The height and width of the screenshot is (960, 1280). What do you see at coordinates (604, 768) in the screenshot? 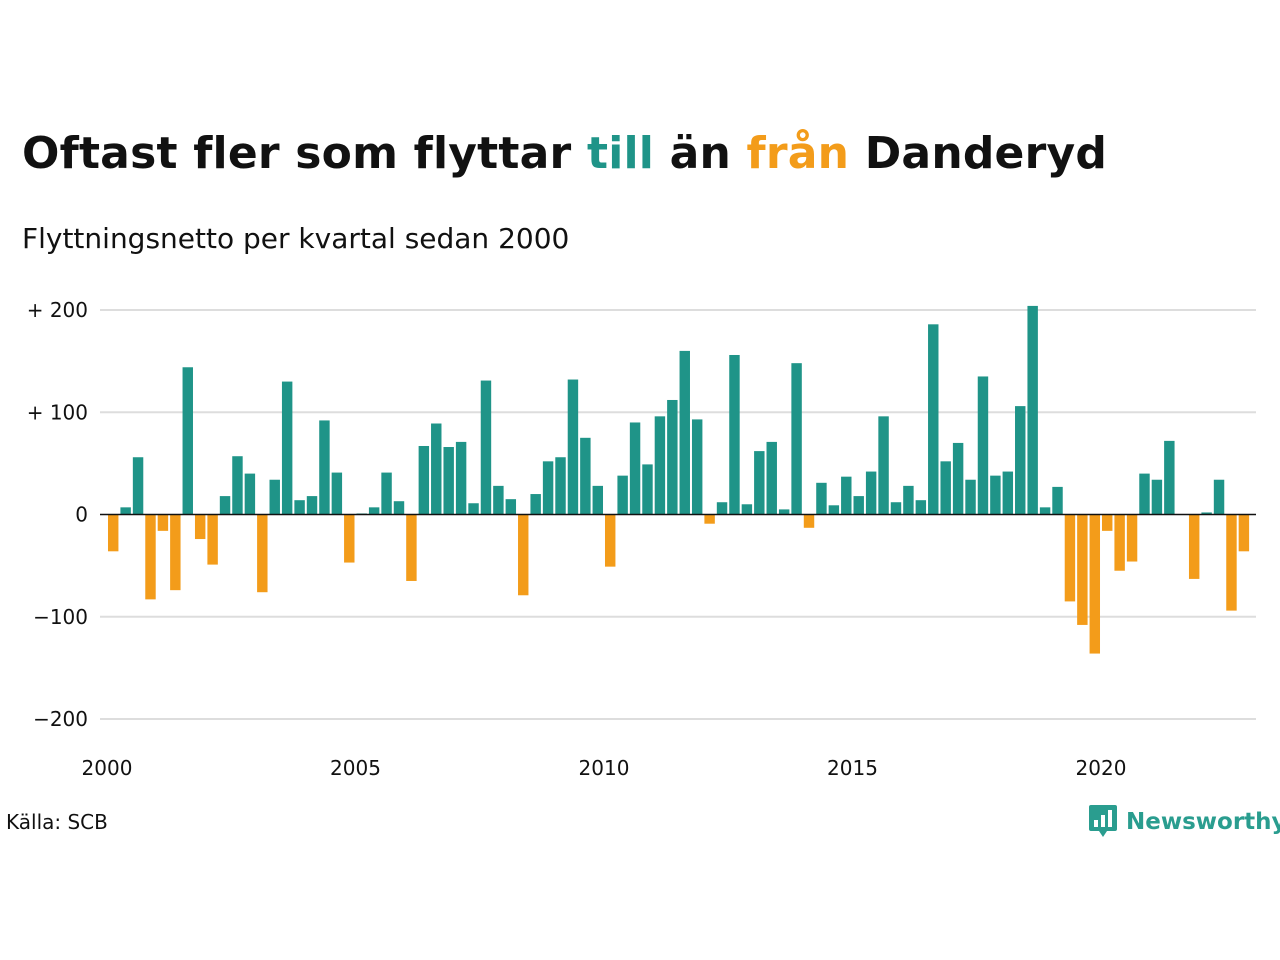
I see `x-tick-label: 2010` at bounding box center [604, 768].